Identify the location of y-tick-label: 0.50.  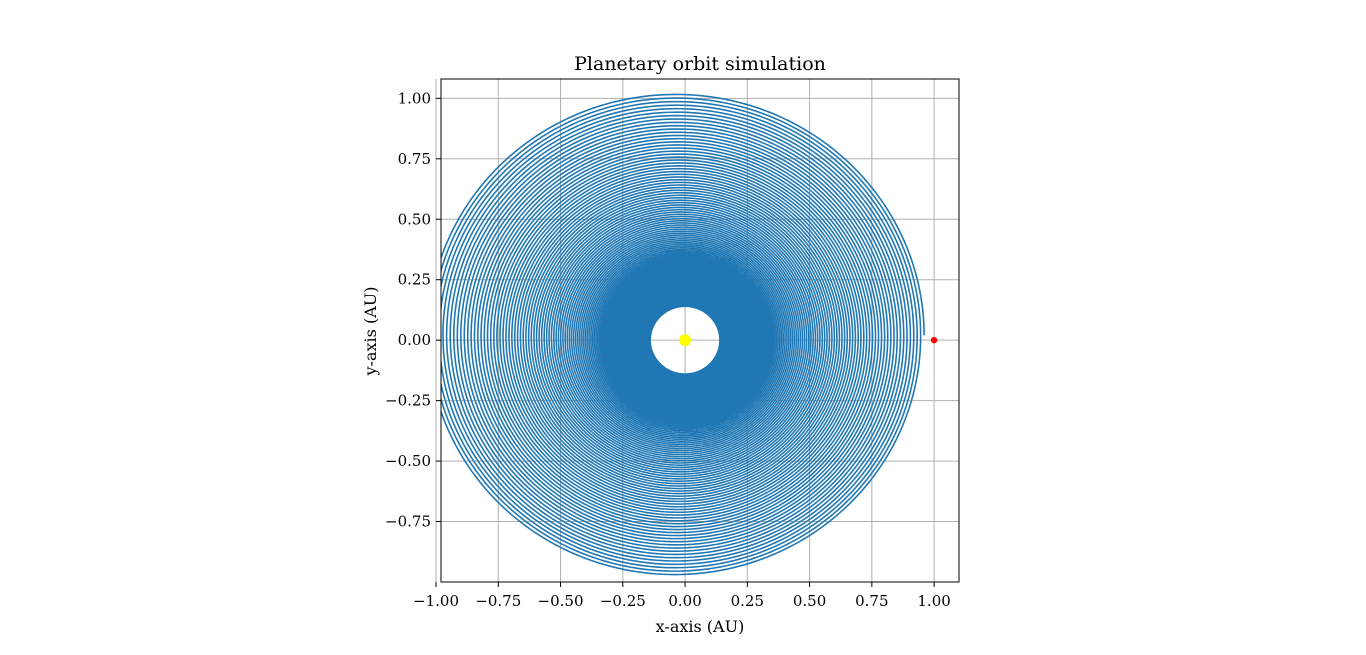
(414, 219).